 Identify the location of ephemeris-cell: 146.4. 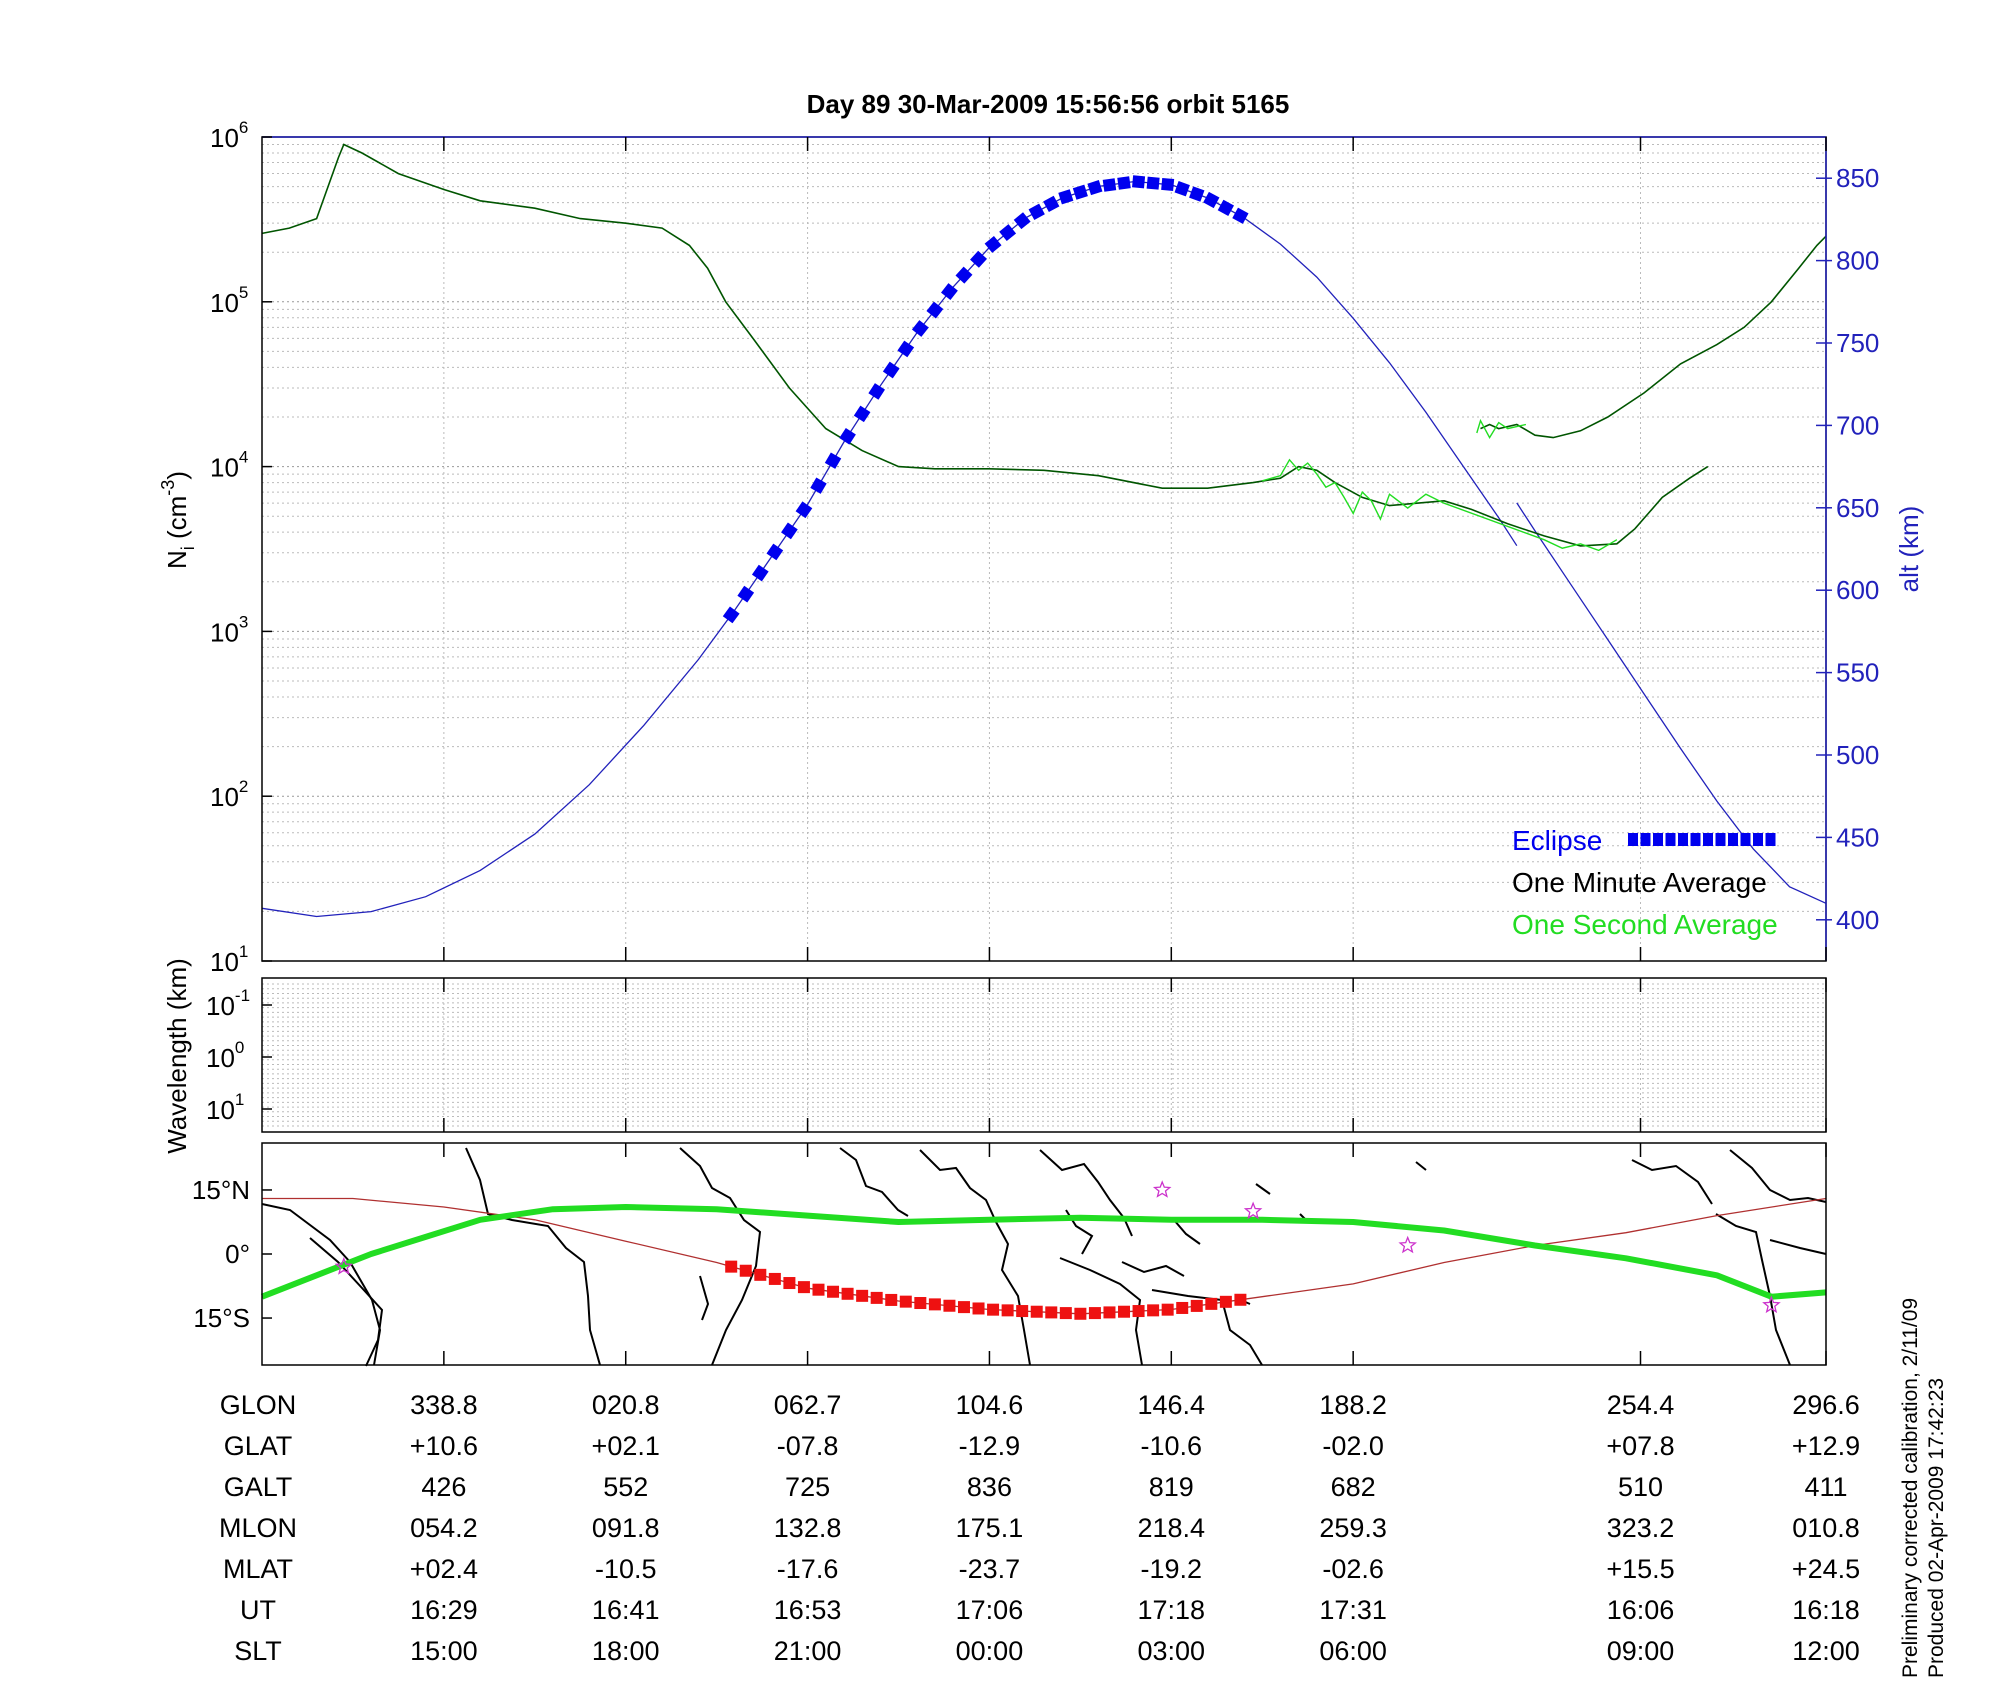
(1172, 1405).